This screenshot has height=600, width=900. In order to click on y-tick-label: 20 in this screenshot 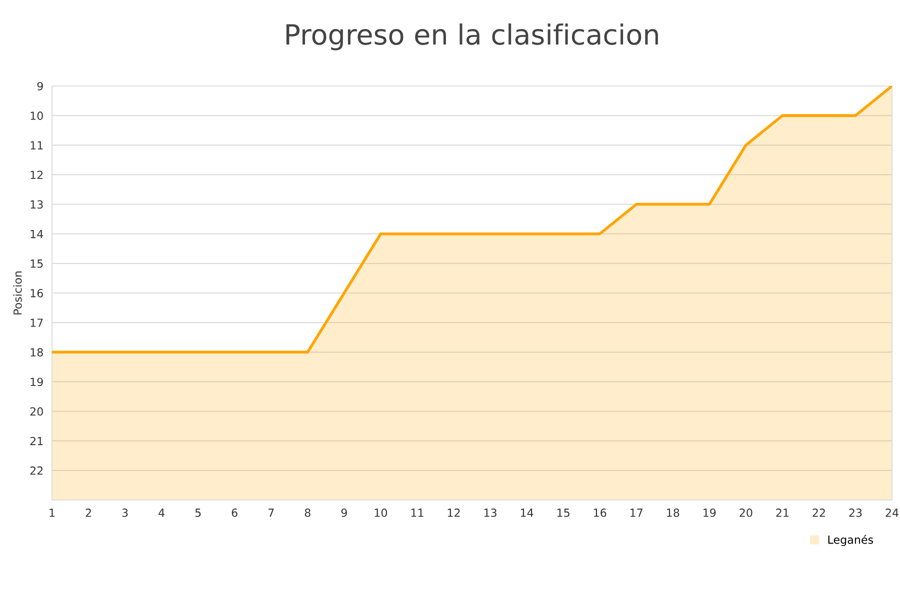, I will do `click(36, 411)`.